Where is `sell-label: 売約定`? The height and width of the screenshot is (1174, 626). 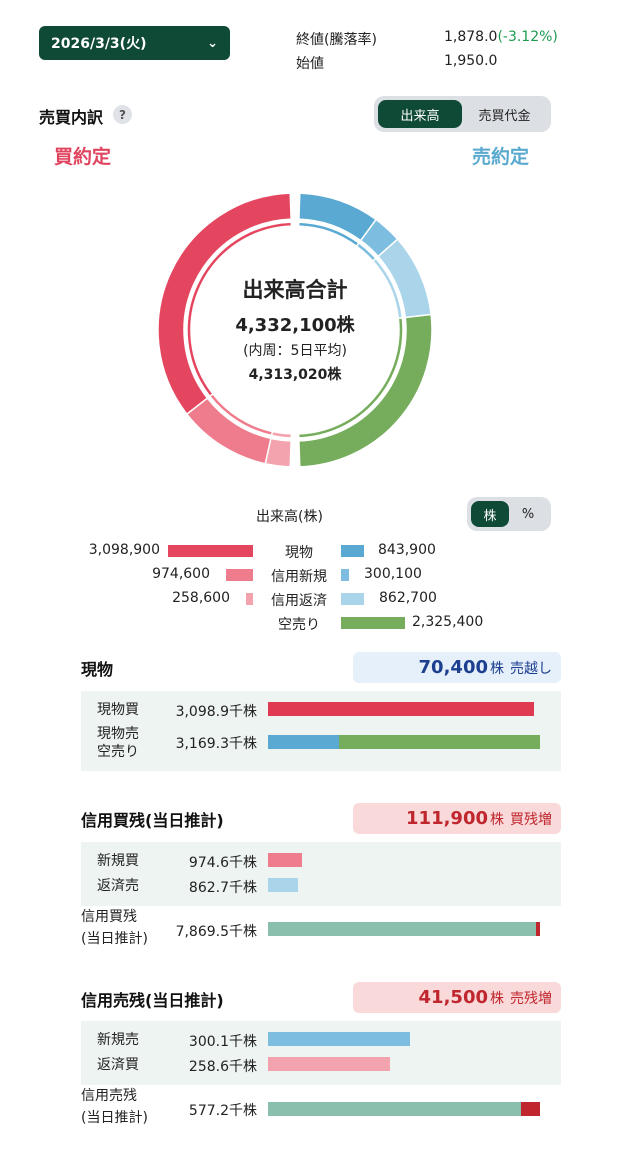
sell-label: 売約定 is located at coordinates (501, 157).